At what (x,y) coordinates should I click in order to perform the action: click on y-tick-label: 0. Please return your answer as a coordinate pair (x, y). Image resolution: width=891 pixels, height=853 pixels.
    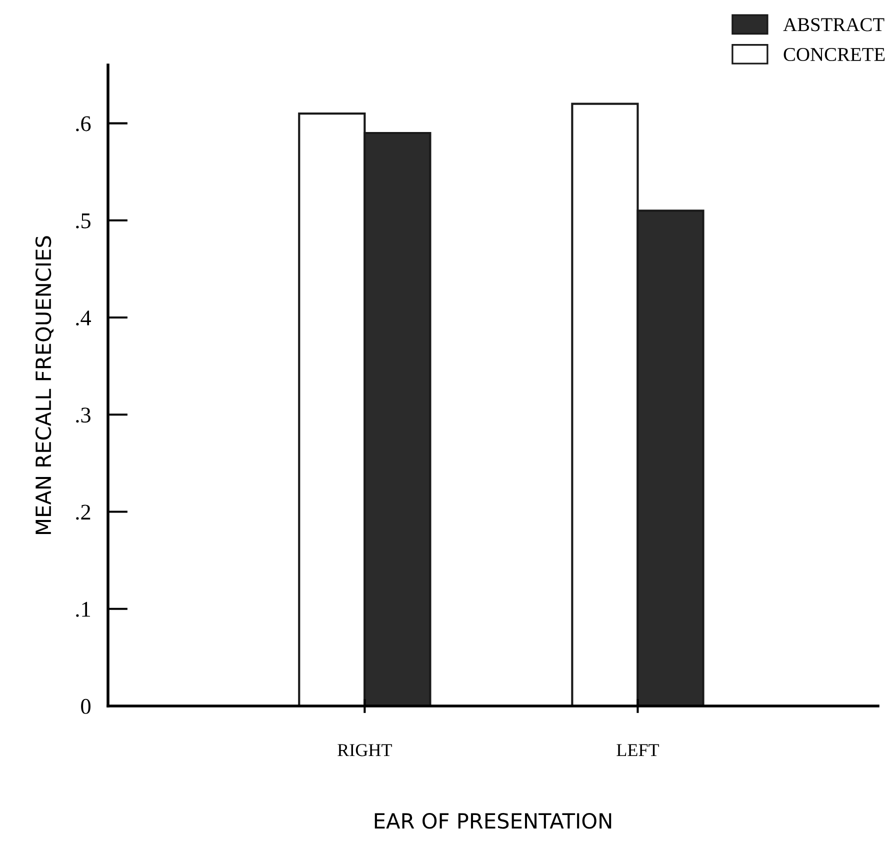
    Looking at the image, I should click on (85, 706).